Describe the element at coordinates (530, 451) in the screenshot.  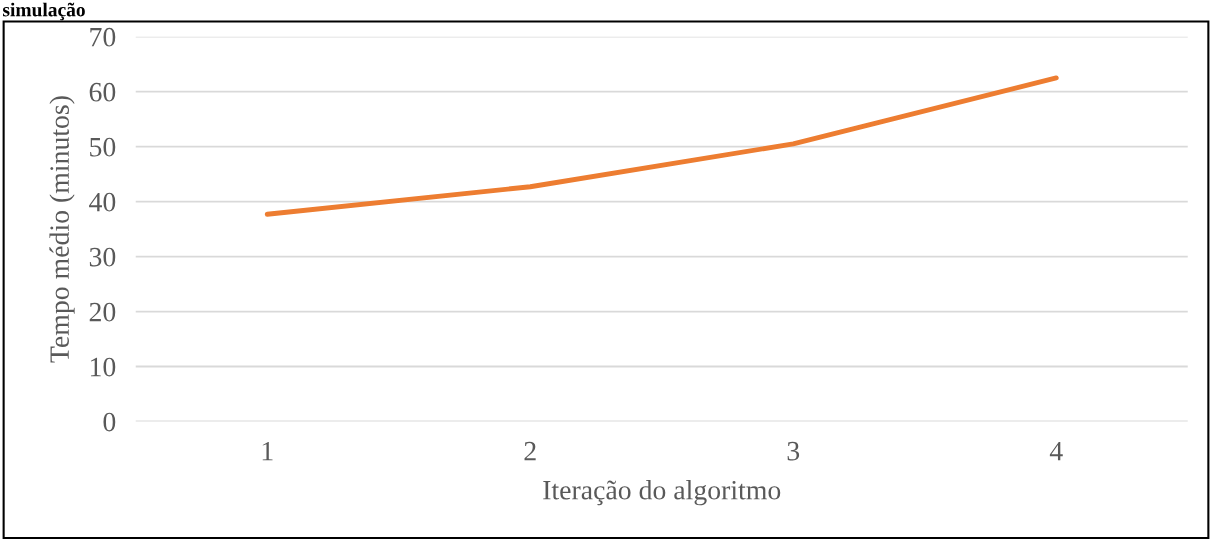
I see `x-tick-label: 2` at that location.